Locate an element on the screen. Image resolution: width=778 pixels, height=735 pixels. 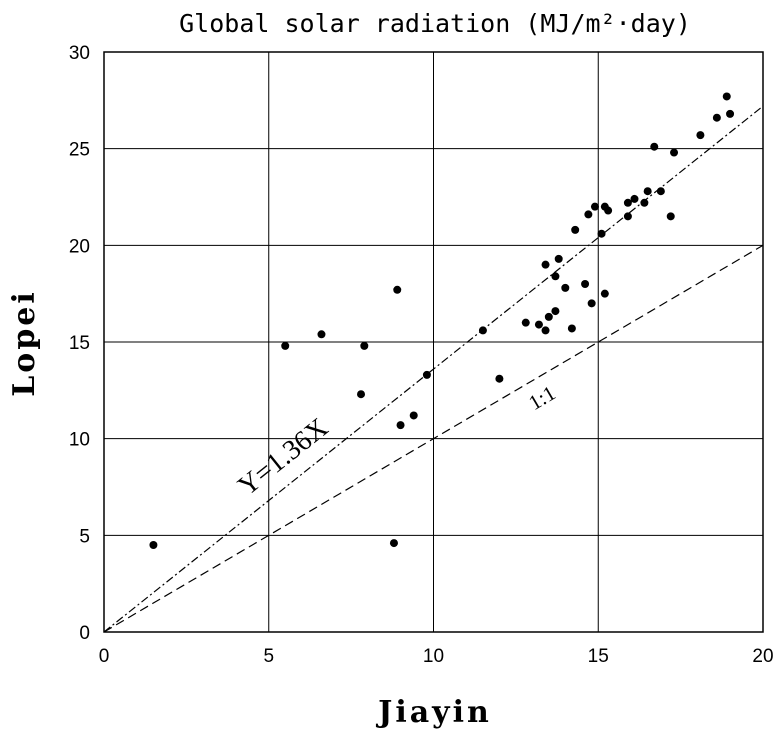
line-label-1-to-1: 1:1 is located at coordinates (541, 398).